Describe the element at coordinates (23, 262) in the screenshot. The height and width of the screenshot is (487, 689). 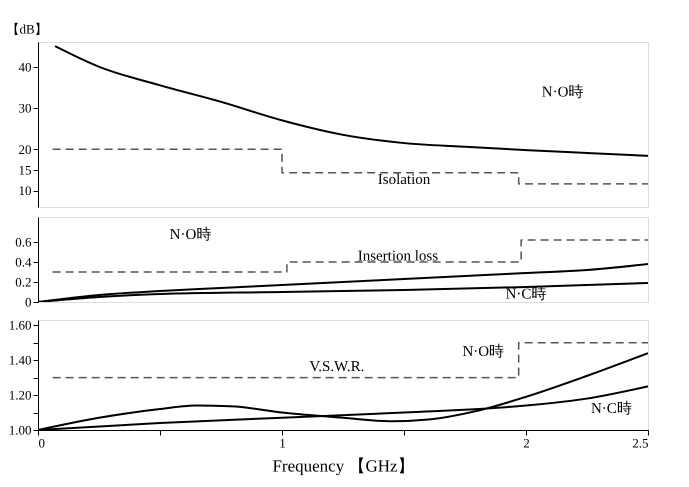
I see `y-tick-label: 0.4` at that location.